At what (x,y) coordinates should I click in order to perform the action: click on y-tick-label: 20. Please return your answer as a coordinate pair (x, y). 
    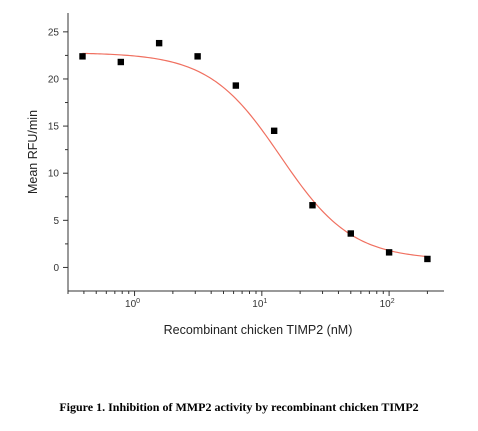
    Looking at the image, I should click on (54, 79).